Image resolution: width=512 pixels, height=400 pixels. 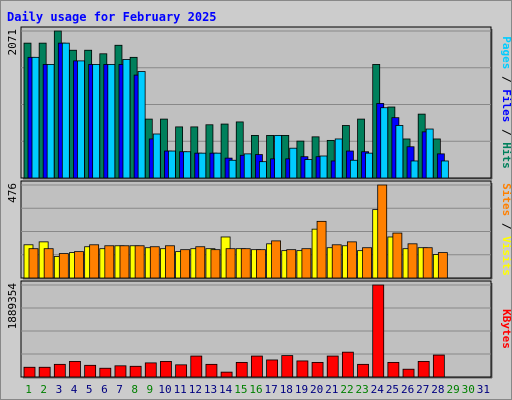 What do you see at coordinates (12, 193) in the screenshot?
I see `axis-max-label: 476` at bounding box center [12, 193].